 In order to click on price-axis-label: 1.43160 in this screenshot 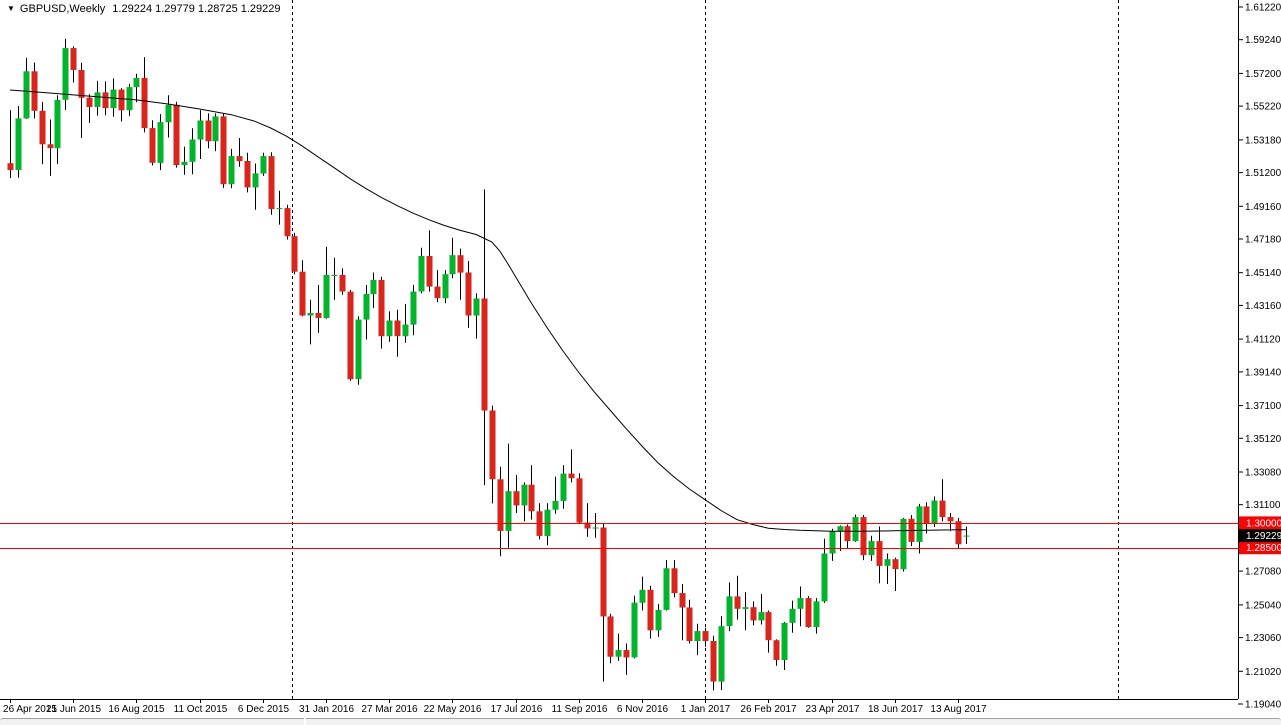, I will do `click(1263, 306)`.